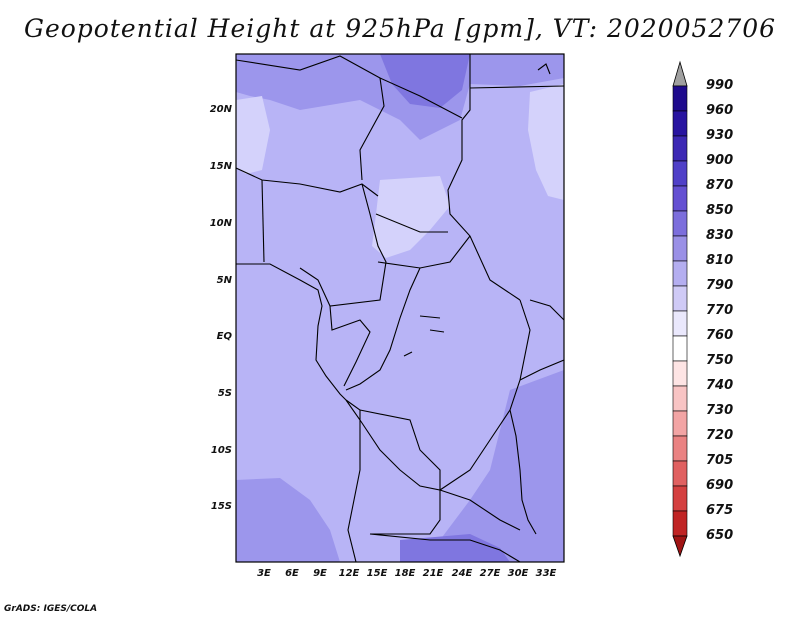 The image size is (800, 618). What do you see at coordinates (350, 346) in the screenshot?
I see `border-gabon` at bounding box center [350, 346].